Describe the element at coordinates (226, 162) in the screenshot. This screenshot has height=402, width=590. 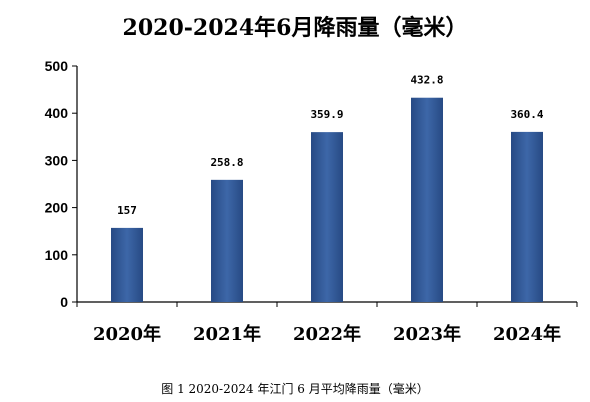
I see `data-label: 258.8` at that location.